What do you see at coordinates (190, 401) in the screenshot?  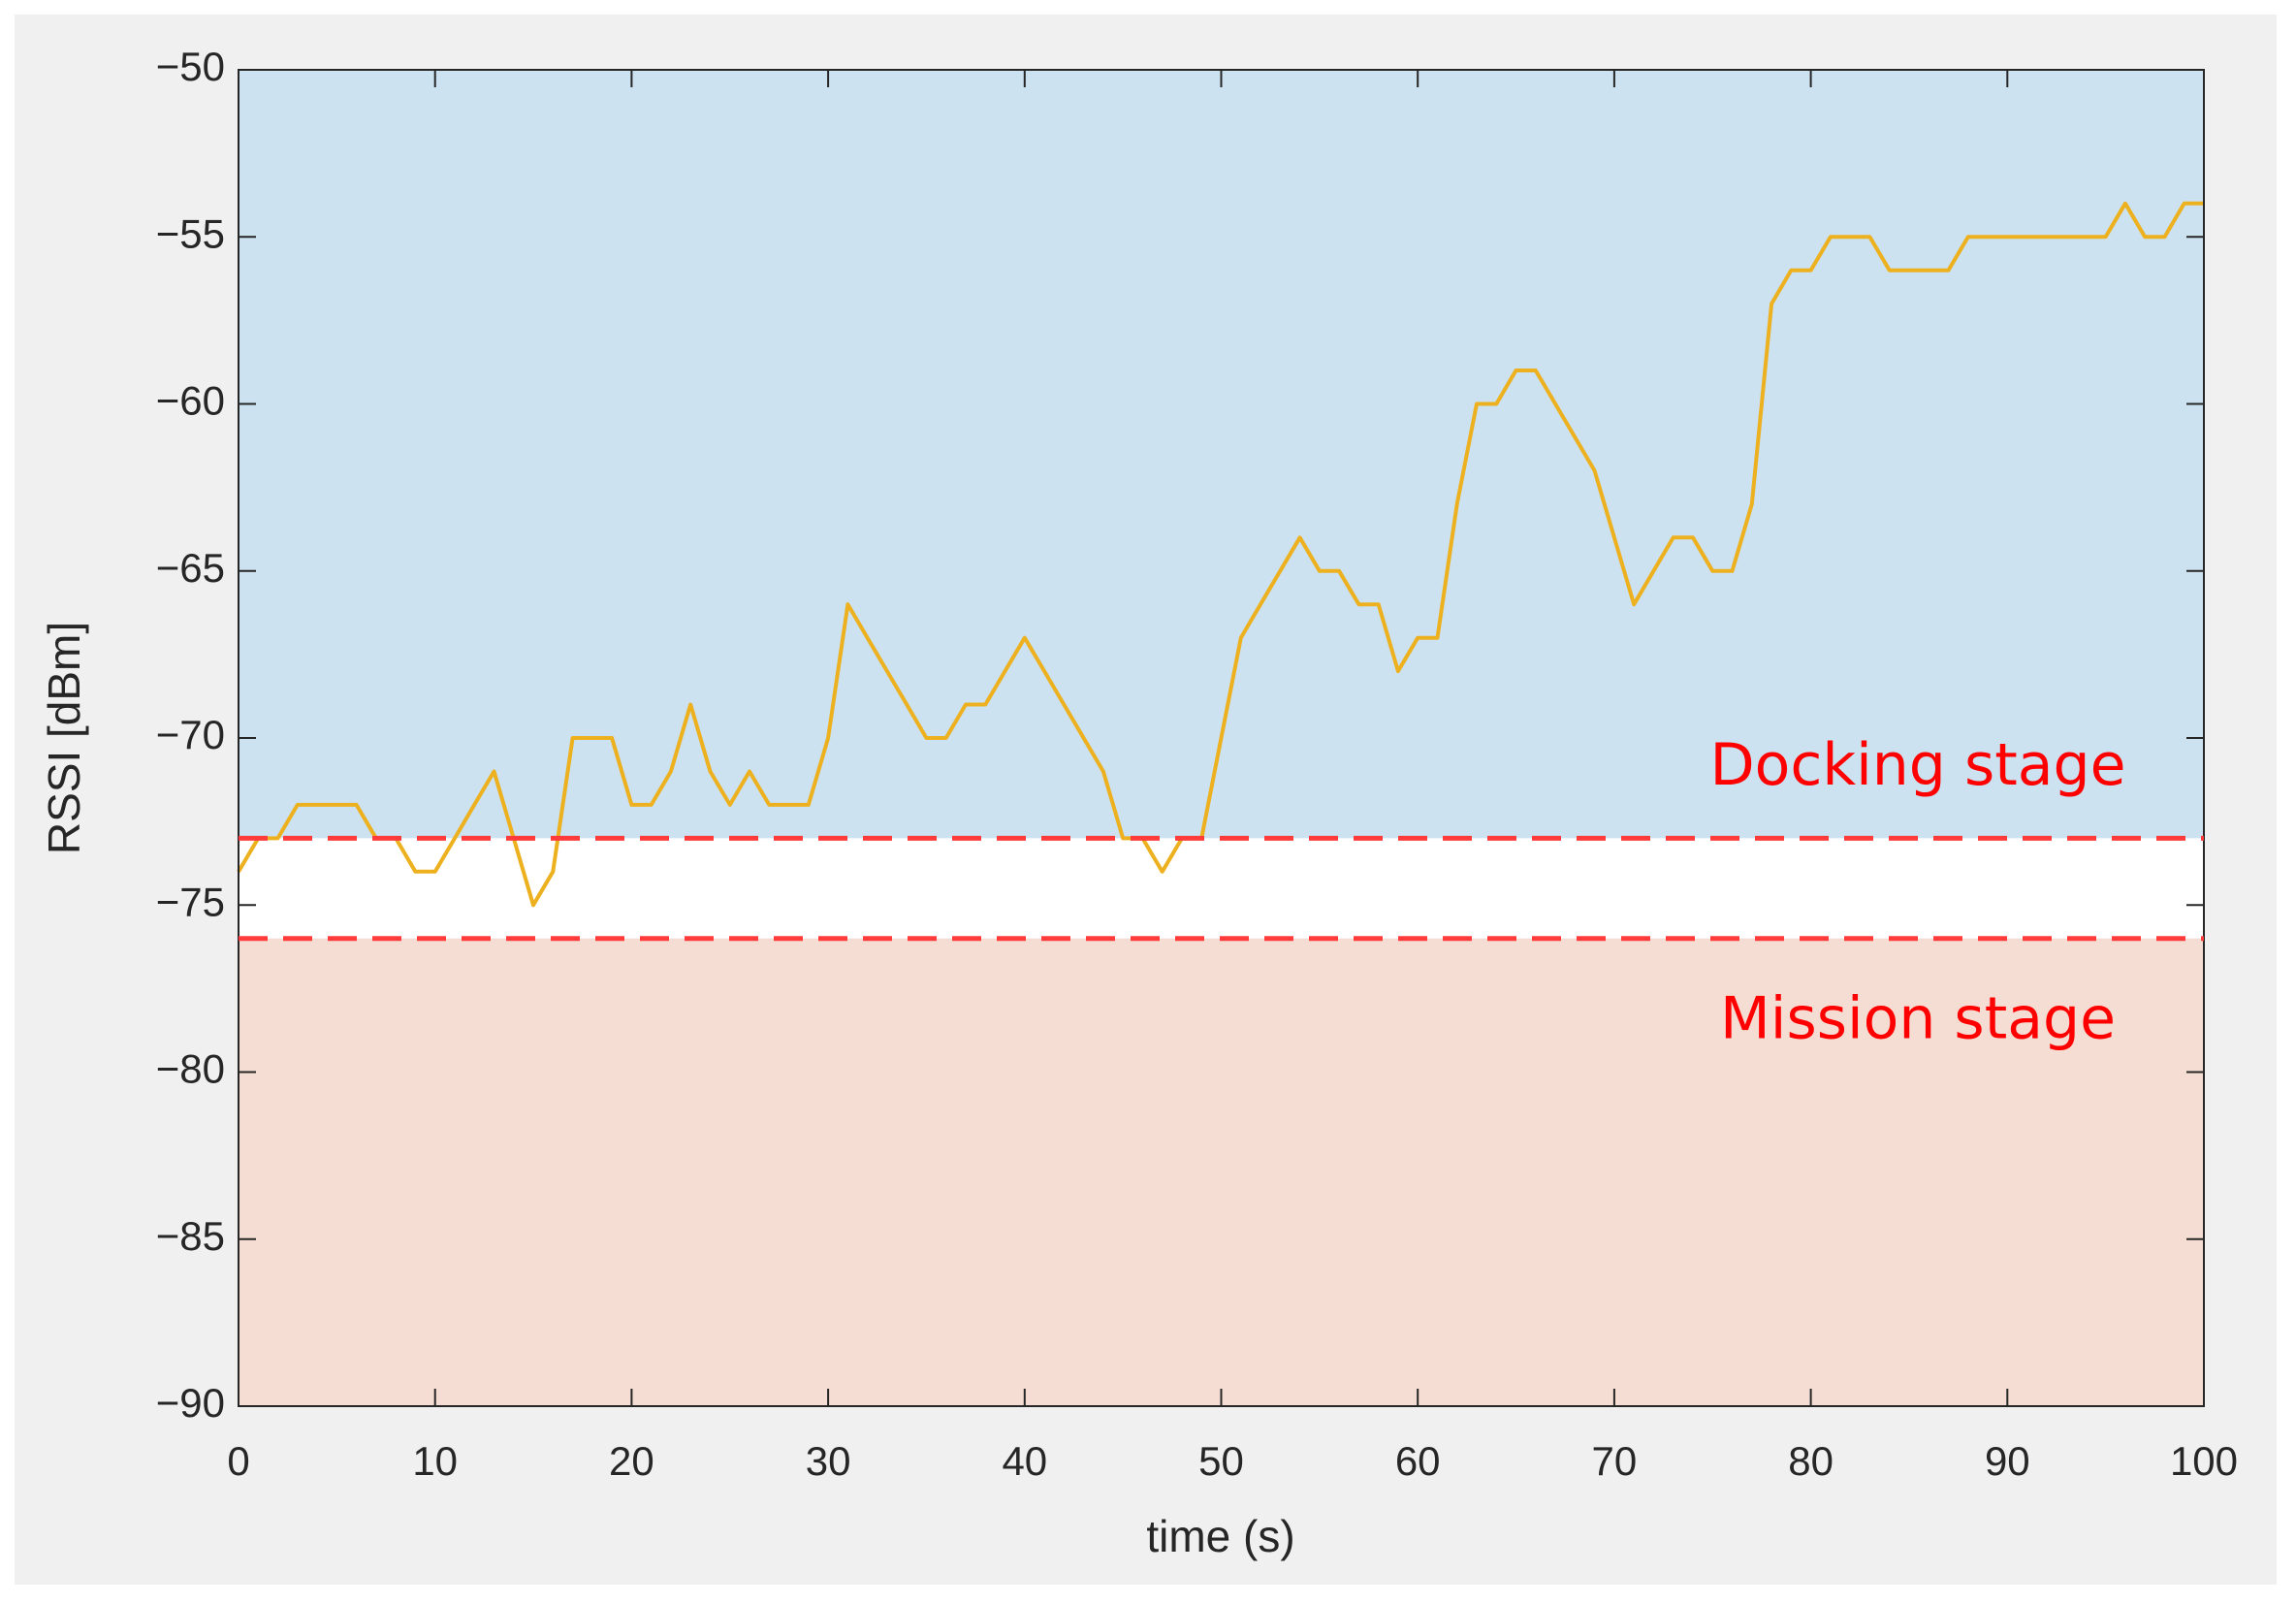 I see `y-tick-label: −60` at bounding box center [190, 401].